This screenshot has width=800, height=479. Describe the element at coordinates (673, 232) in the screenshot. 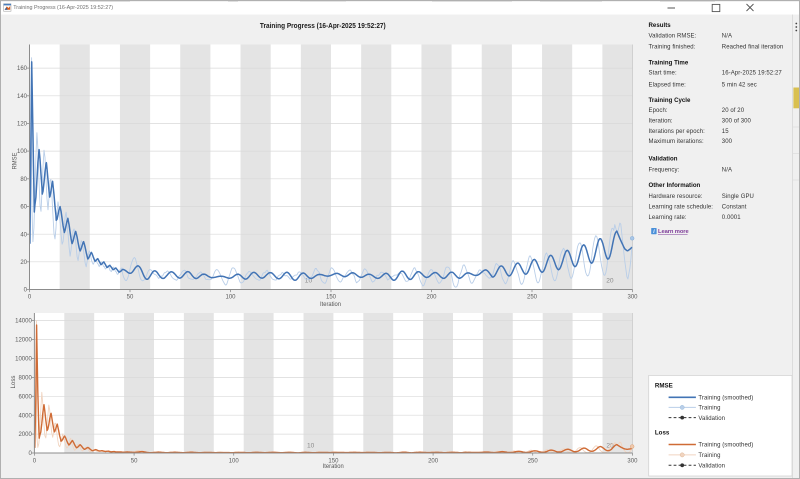

I see `svg-text: Learn more` at that location.